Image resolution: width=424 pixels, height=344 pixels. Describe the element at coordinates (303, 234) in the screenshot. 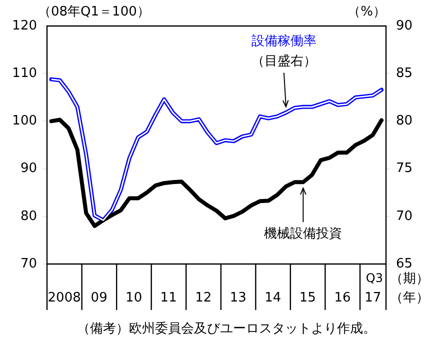

I see `series-label: 機械設備投資` at that location.